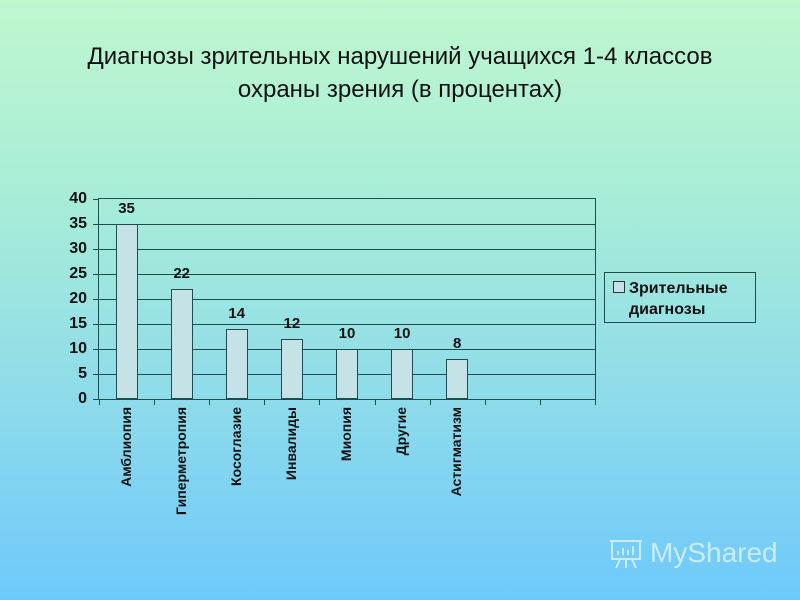 Image resolution: width=800 pixels, height=600 pixels. What do you see at coordinates (457, 343) in the screenshot?
I see `bar-value-label: 8` at bounding box center [457, 343].